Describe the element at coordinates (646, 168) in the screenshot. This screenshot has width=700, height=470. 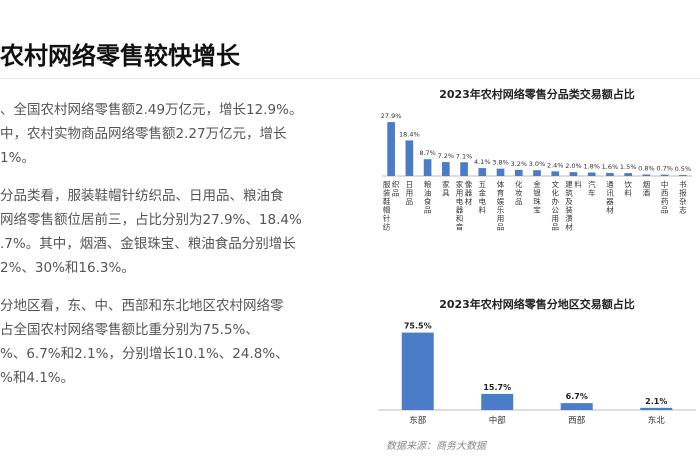
I see `data-label: 0.8%` at that location.